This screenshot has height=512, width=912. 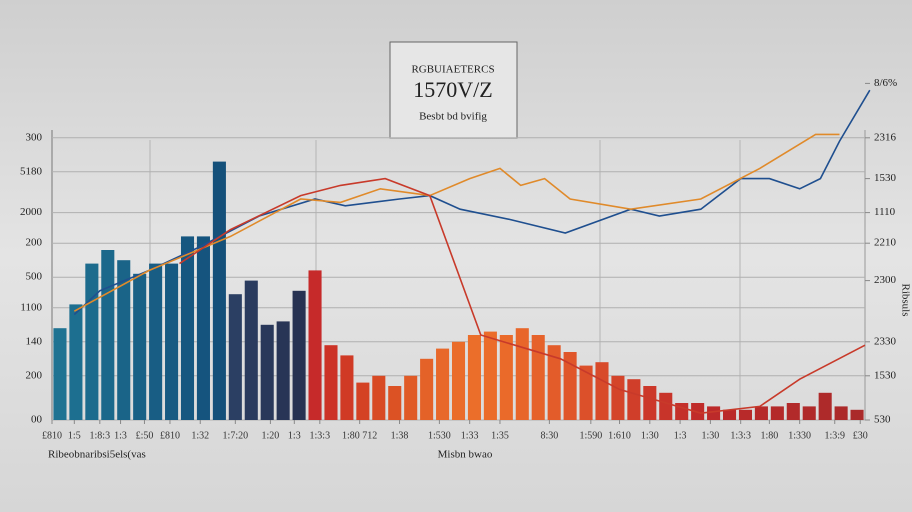 What do you see at coordinates (834, 435) in the screenshot?
I see `x-tick-label: 1:3:9` at bounding box center [834, 435].